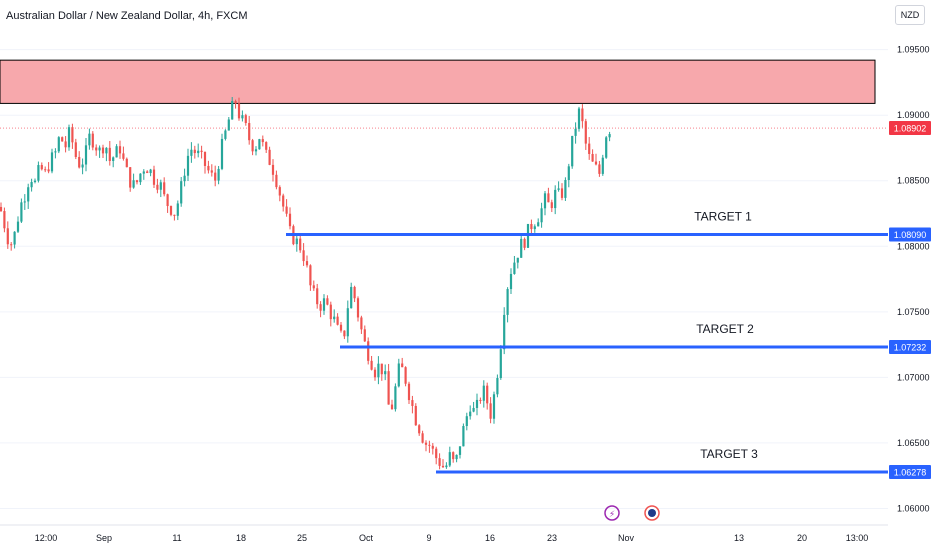 Image resolution: width=932 pixels, height=550 pixels. I want to click on x-tick-label: 12:00, so click(46, 538).